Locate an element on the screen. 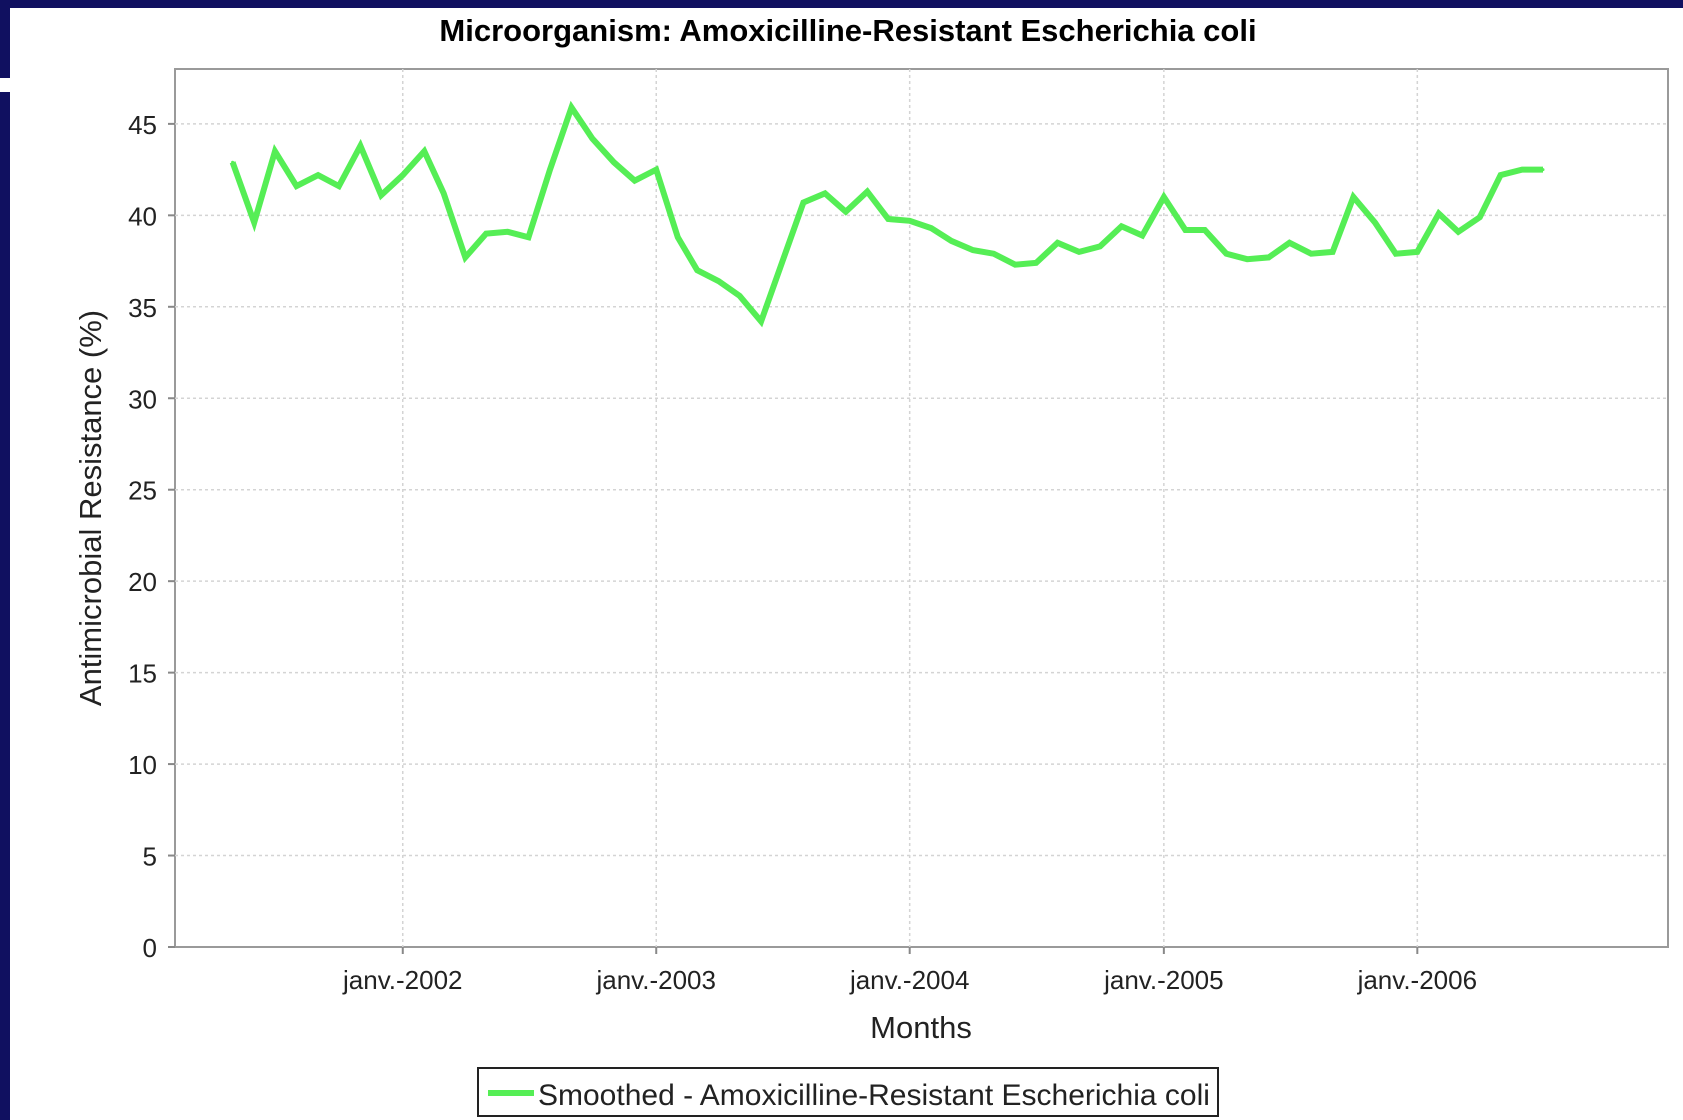  slide-corner-bar is located at coordinates (5, 85).